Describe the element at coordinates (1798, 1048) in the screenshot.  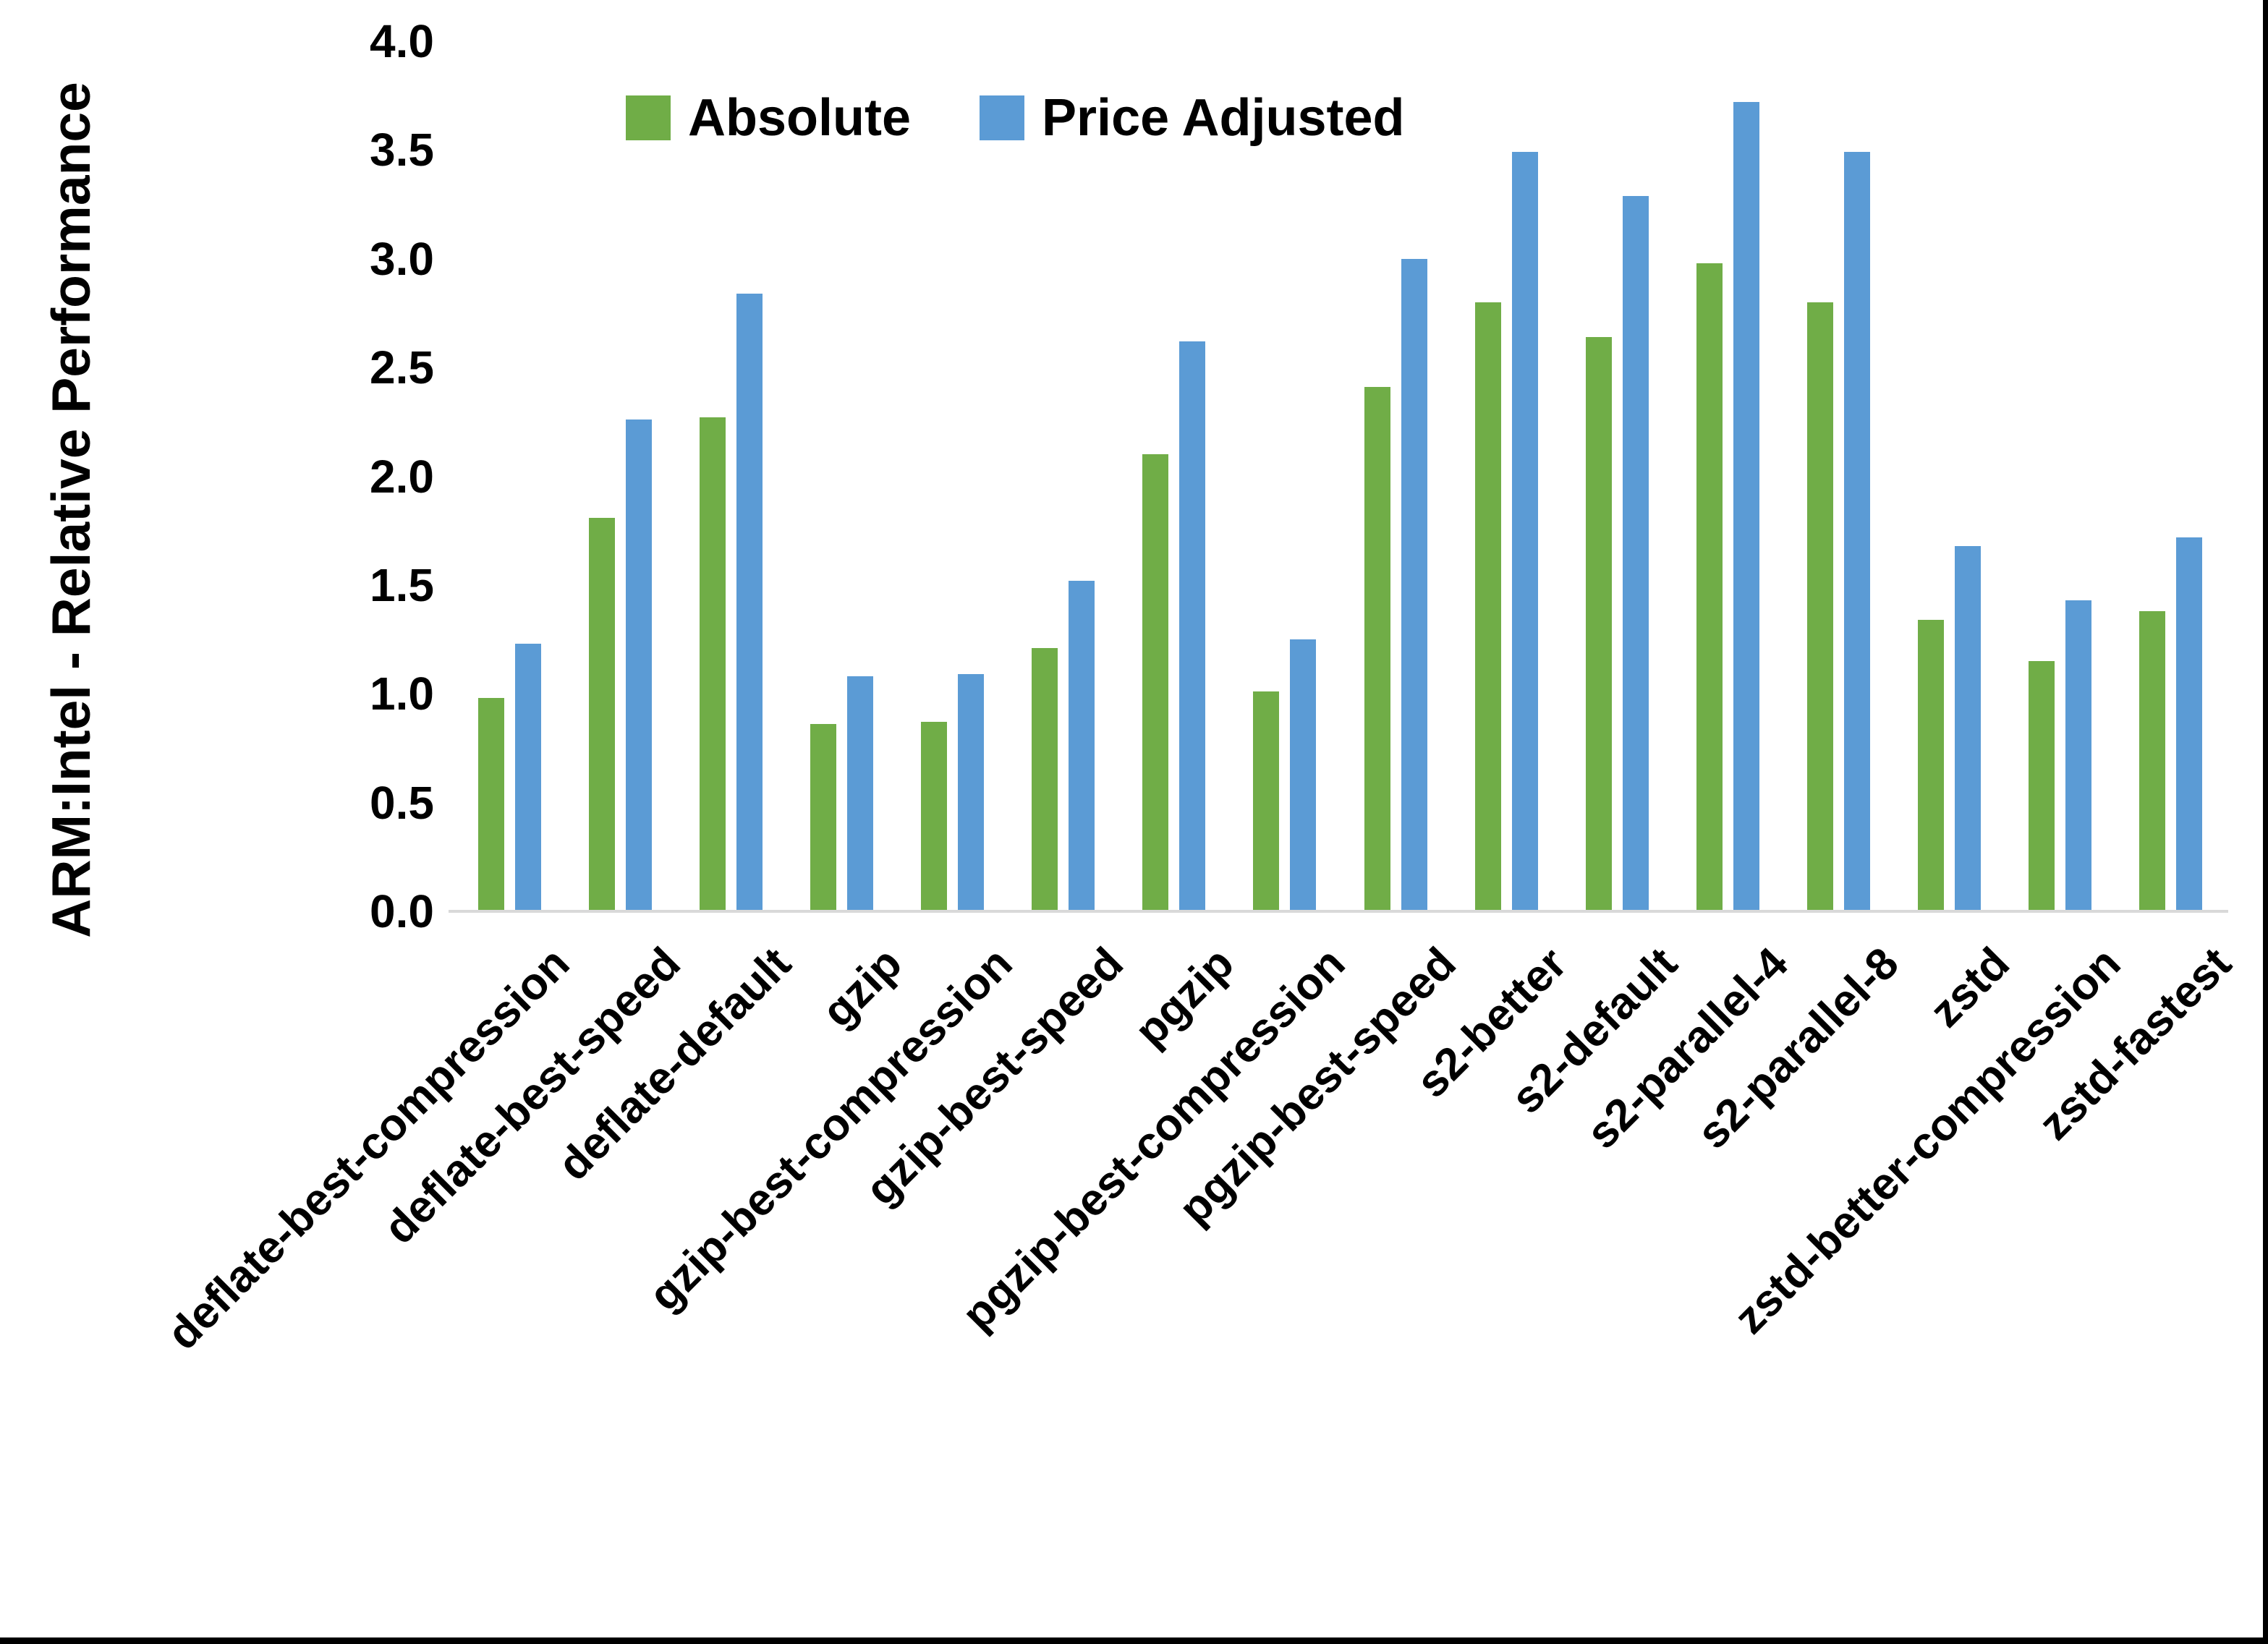
I see `x-category-label: s2-parallel-8` at that location.